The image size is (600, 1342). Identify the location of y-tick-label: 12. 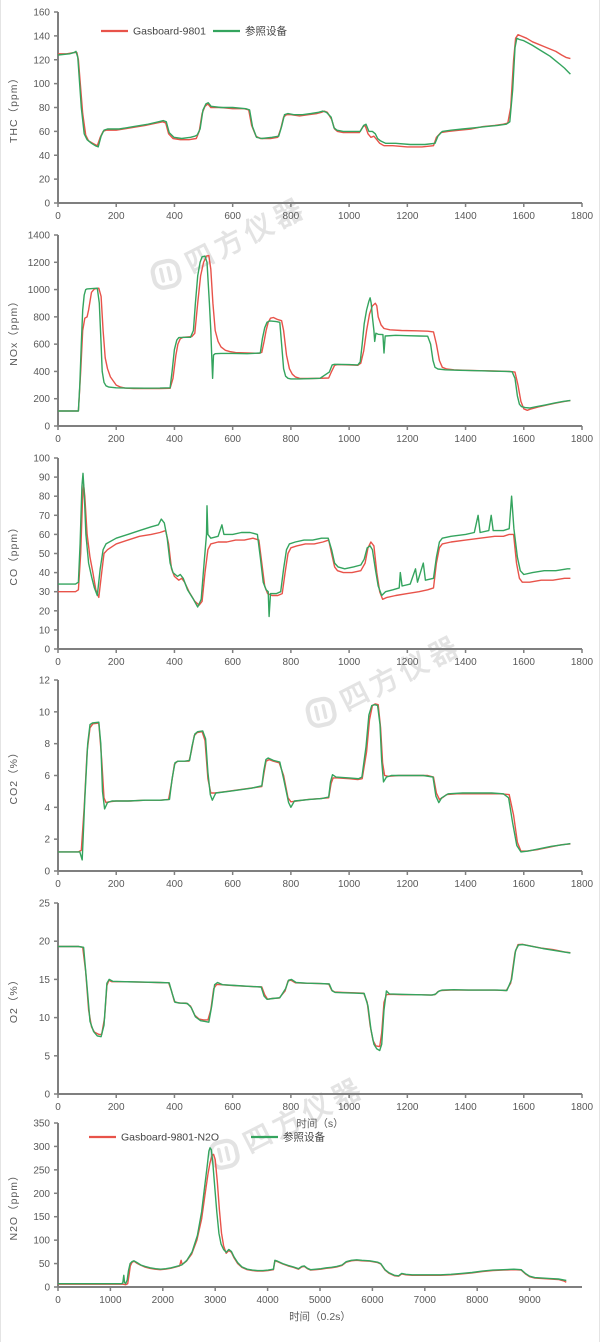
(45, 681).